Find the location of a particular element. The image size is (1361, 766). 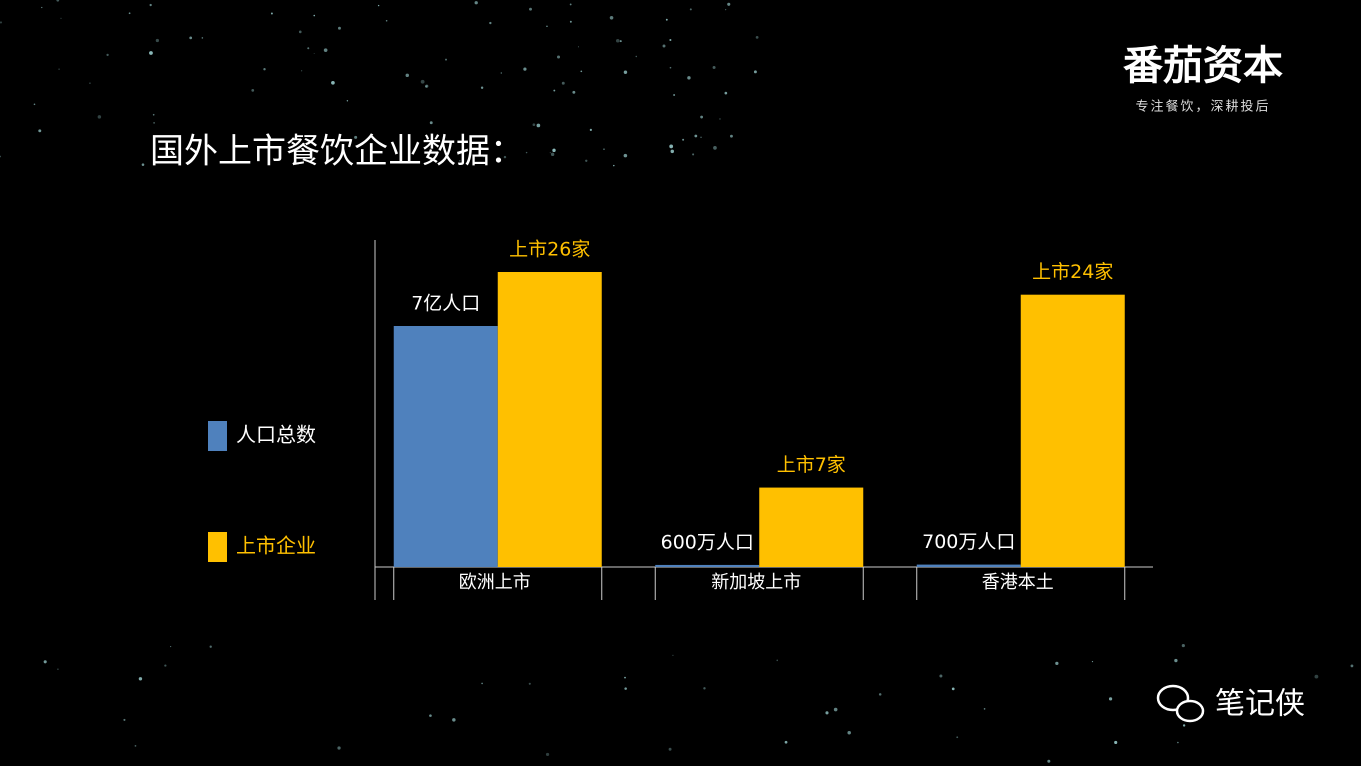

data-label: 上市24家 is located at coordinates (1072, 272).